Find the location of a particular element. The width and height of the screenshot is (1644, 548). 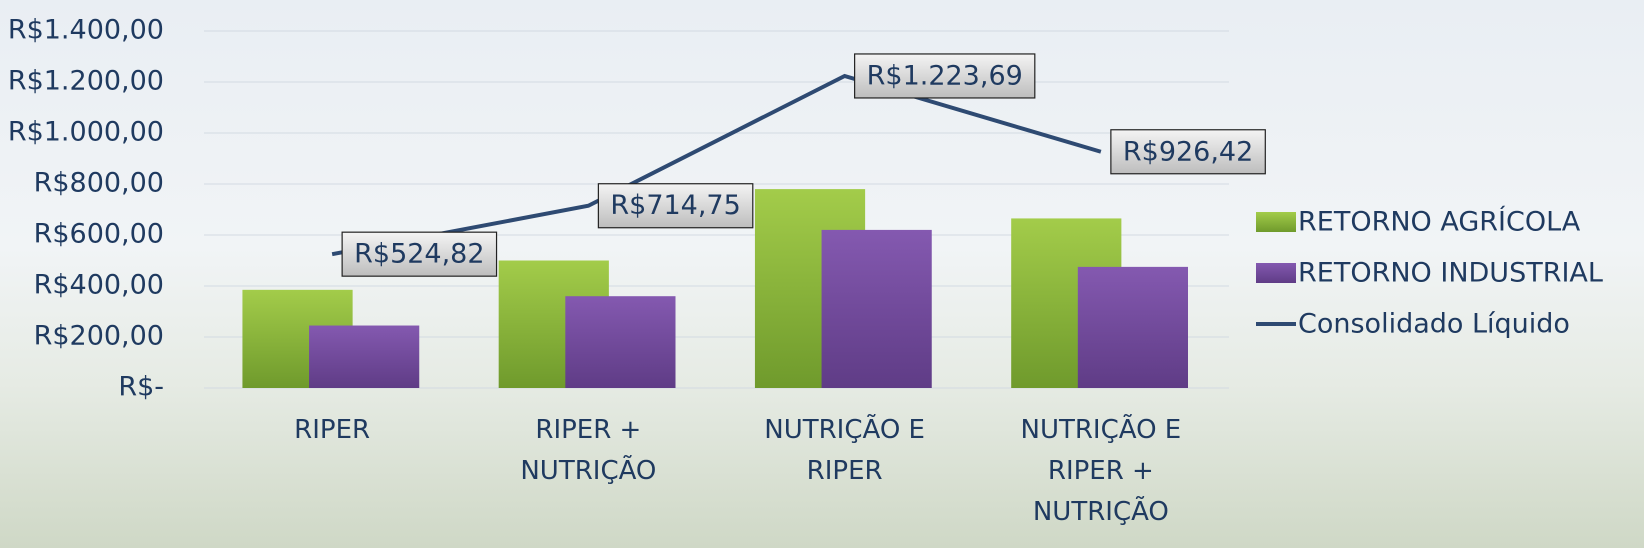

data-label: R$524,82 is located at coordinates (419, 254).